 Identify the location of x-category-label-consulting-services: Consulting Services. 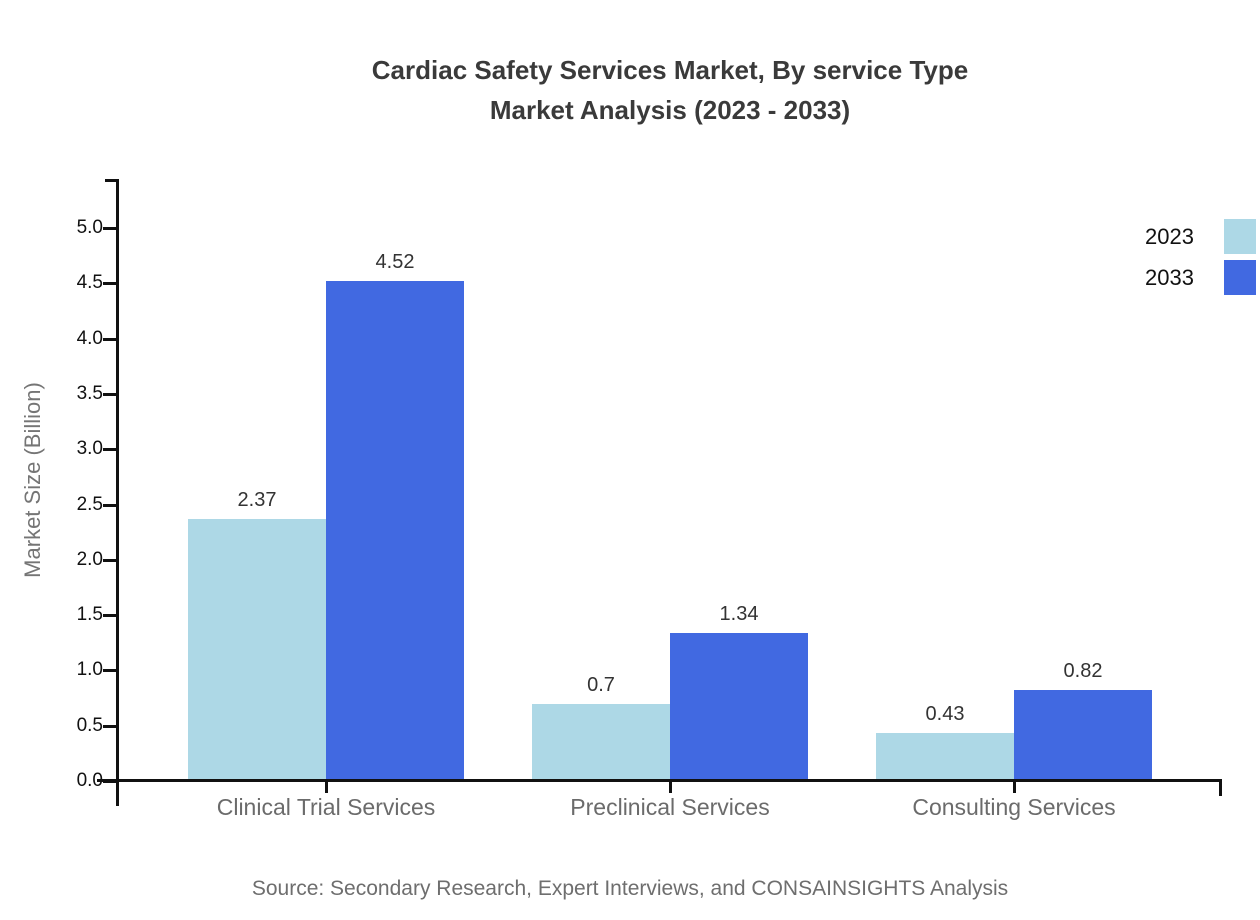
(1014, 807).